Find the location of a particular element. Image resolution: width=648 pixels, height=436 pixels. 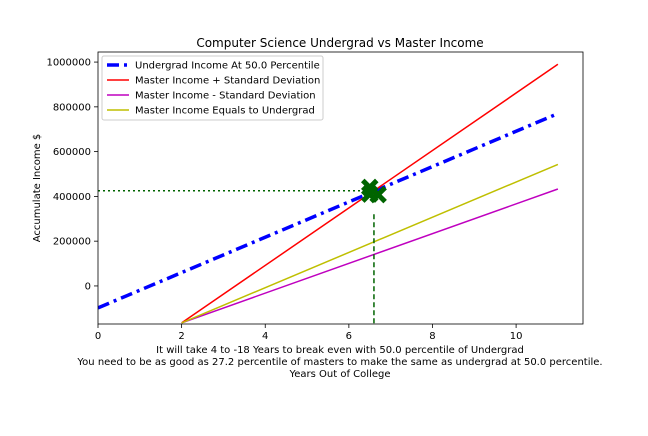

legend-label-2: Master Income + Standard Deviation is located at coordinates (227, 81).